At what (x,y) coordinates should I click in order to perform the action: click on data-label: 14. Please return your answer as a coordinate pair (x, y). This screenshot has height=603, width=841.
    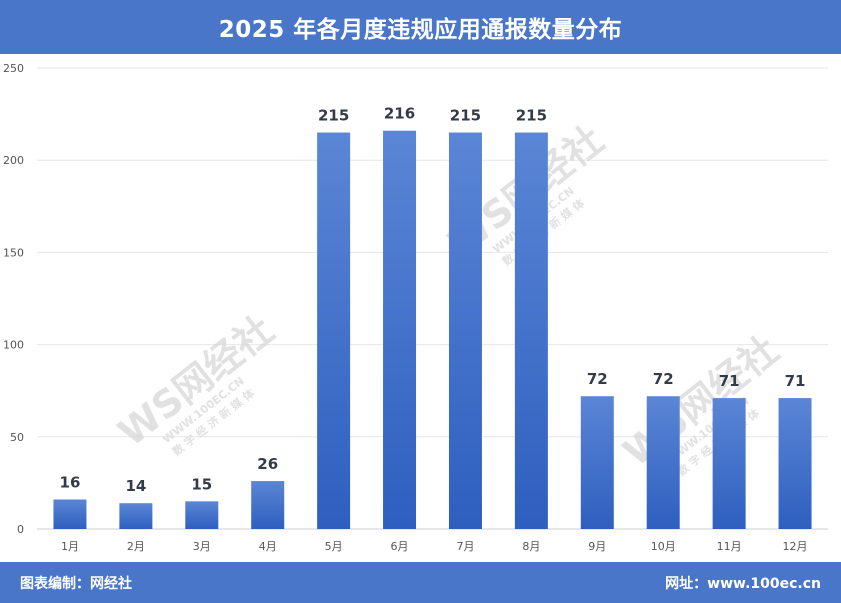
    Looking at the image, I should click on (135, 486).